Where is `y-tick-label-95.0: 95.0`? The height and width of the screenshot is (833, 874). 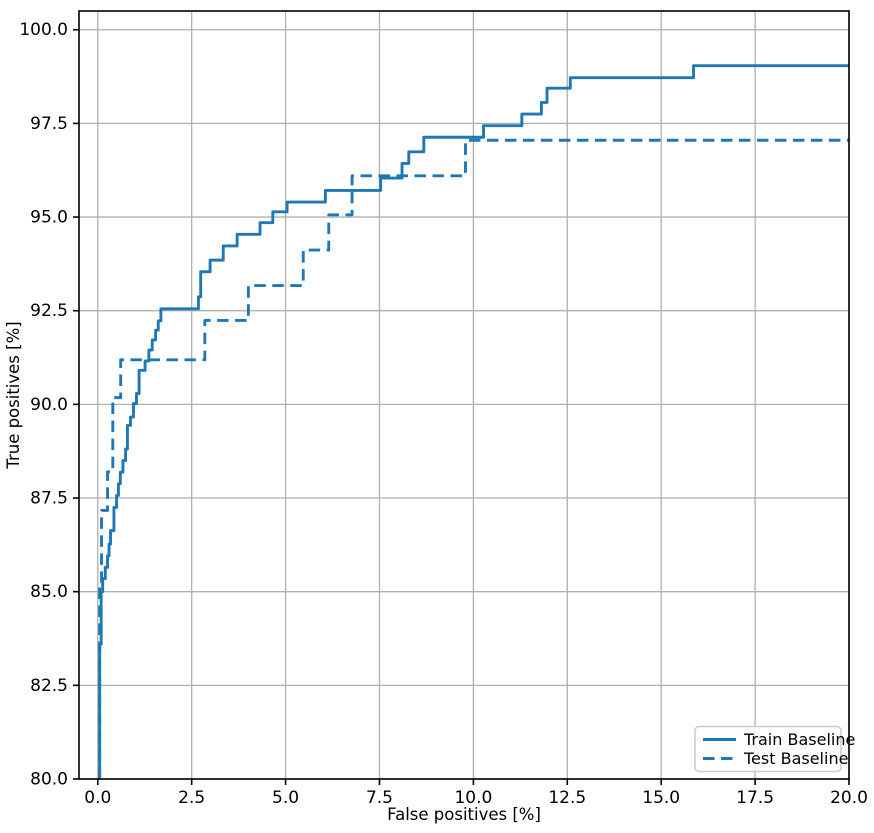 y-tick-label-95.0: 95.0 is located at coordinates (49, 218).